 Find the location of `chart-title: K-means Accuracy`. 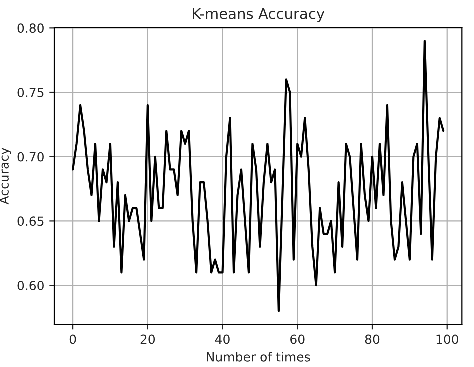

chart-title: K-means Accuracy is located at coordinates (259, 15).